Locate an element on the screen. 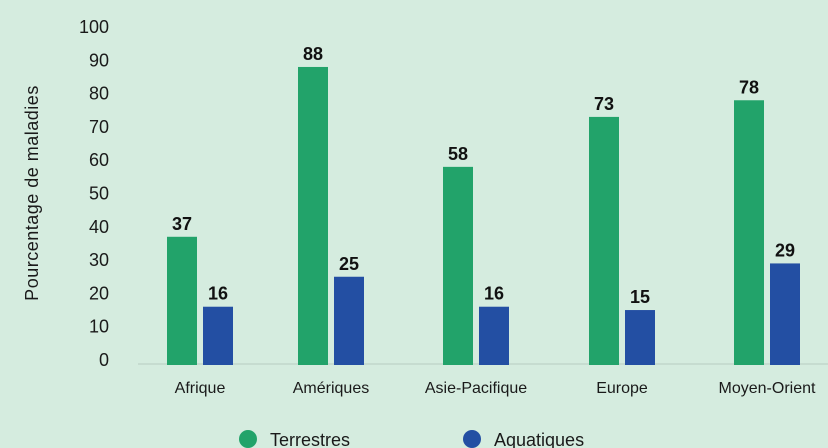  y-tick-label: 70 is located at coordinates (99, 127).